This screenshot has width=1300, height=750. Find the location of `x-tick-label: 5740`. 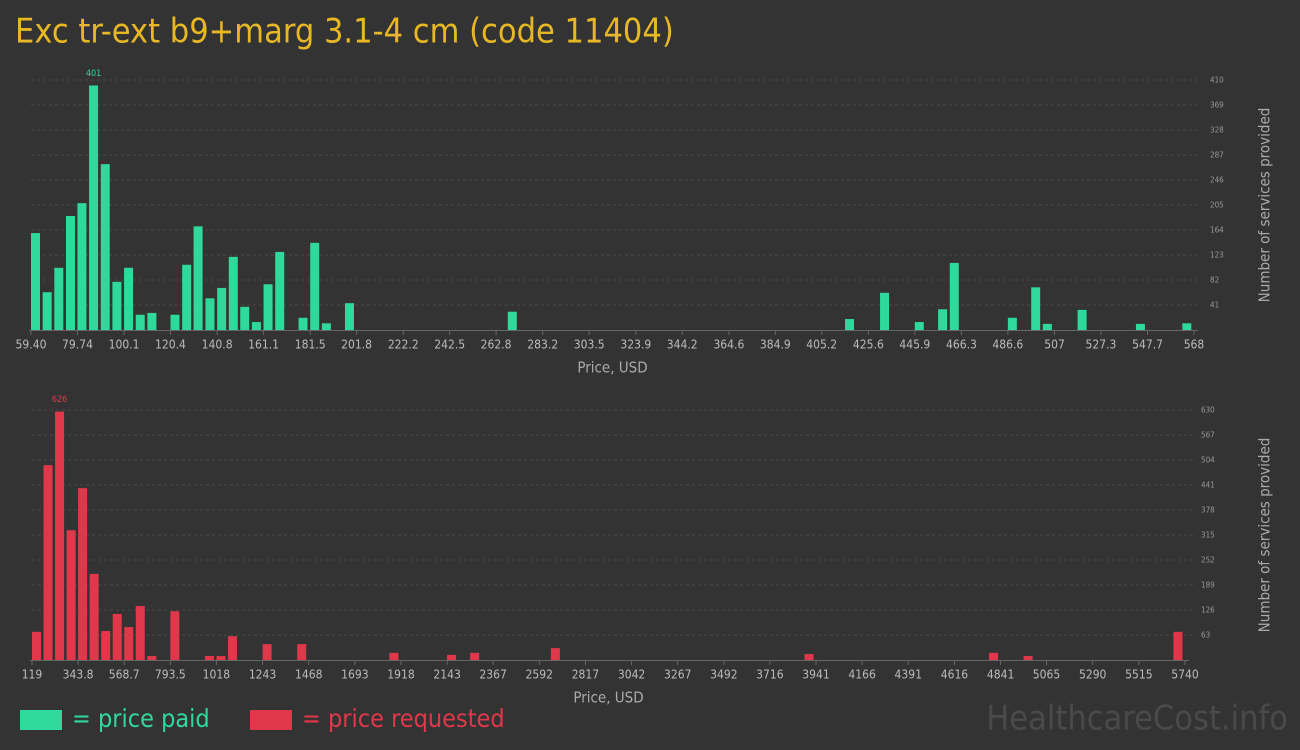

x-tick-label: 5740 is located at coordinates (1185, 675).